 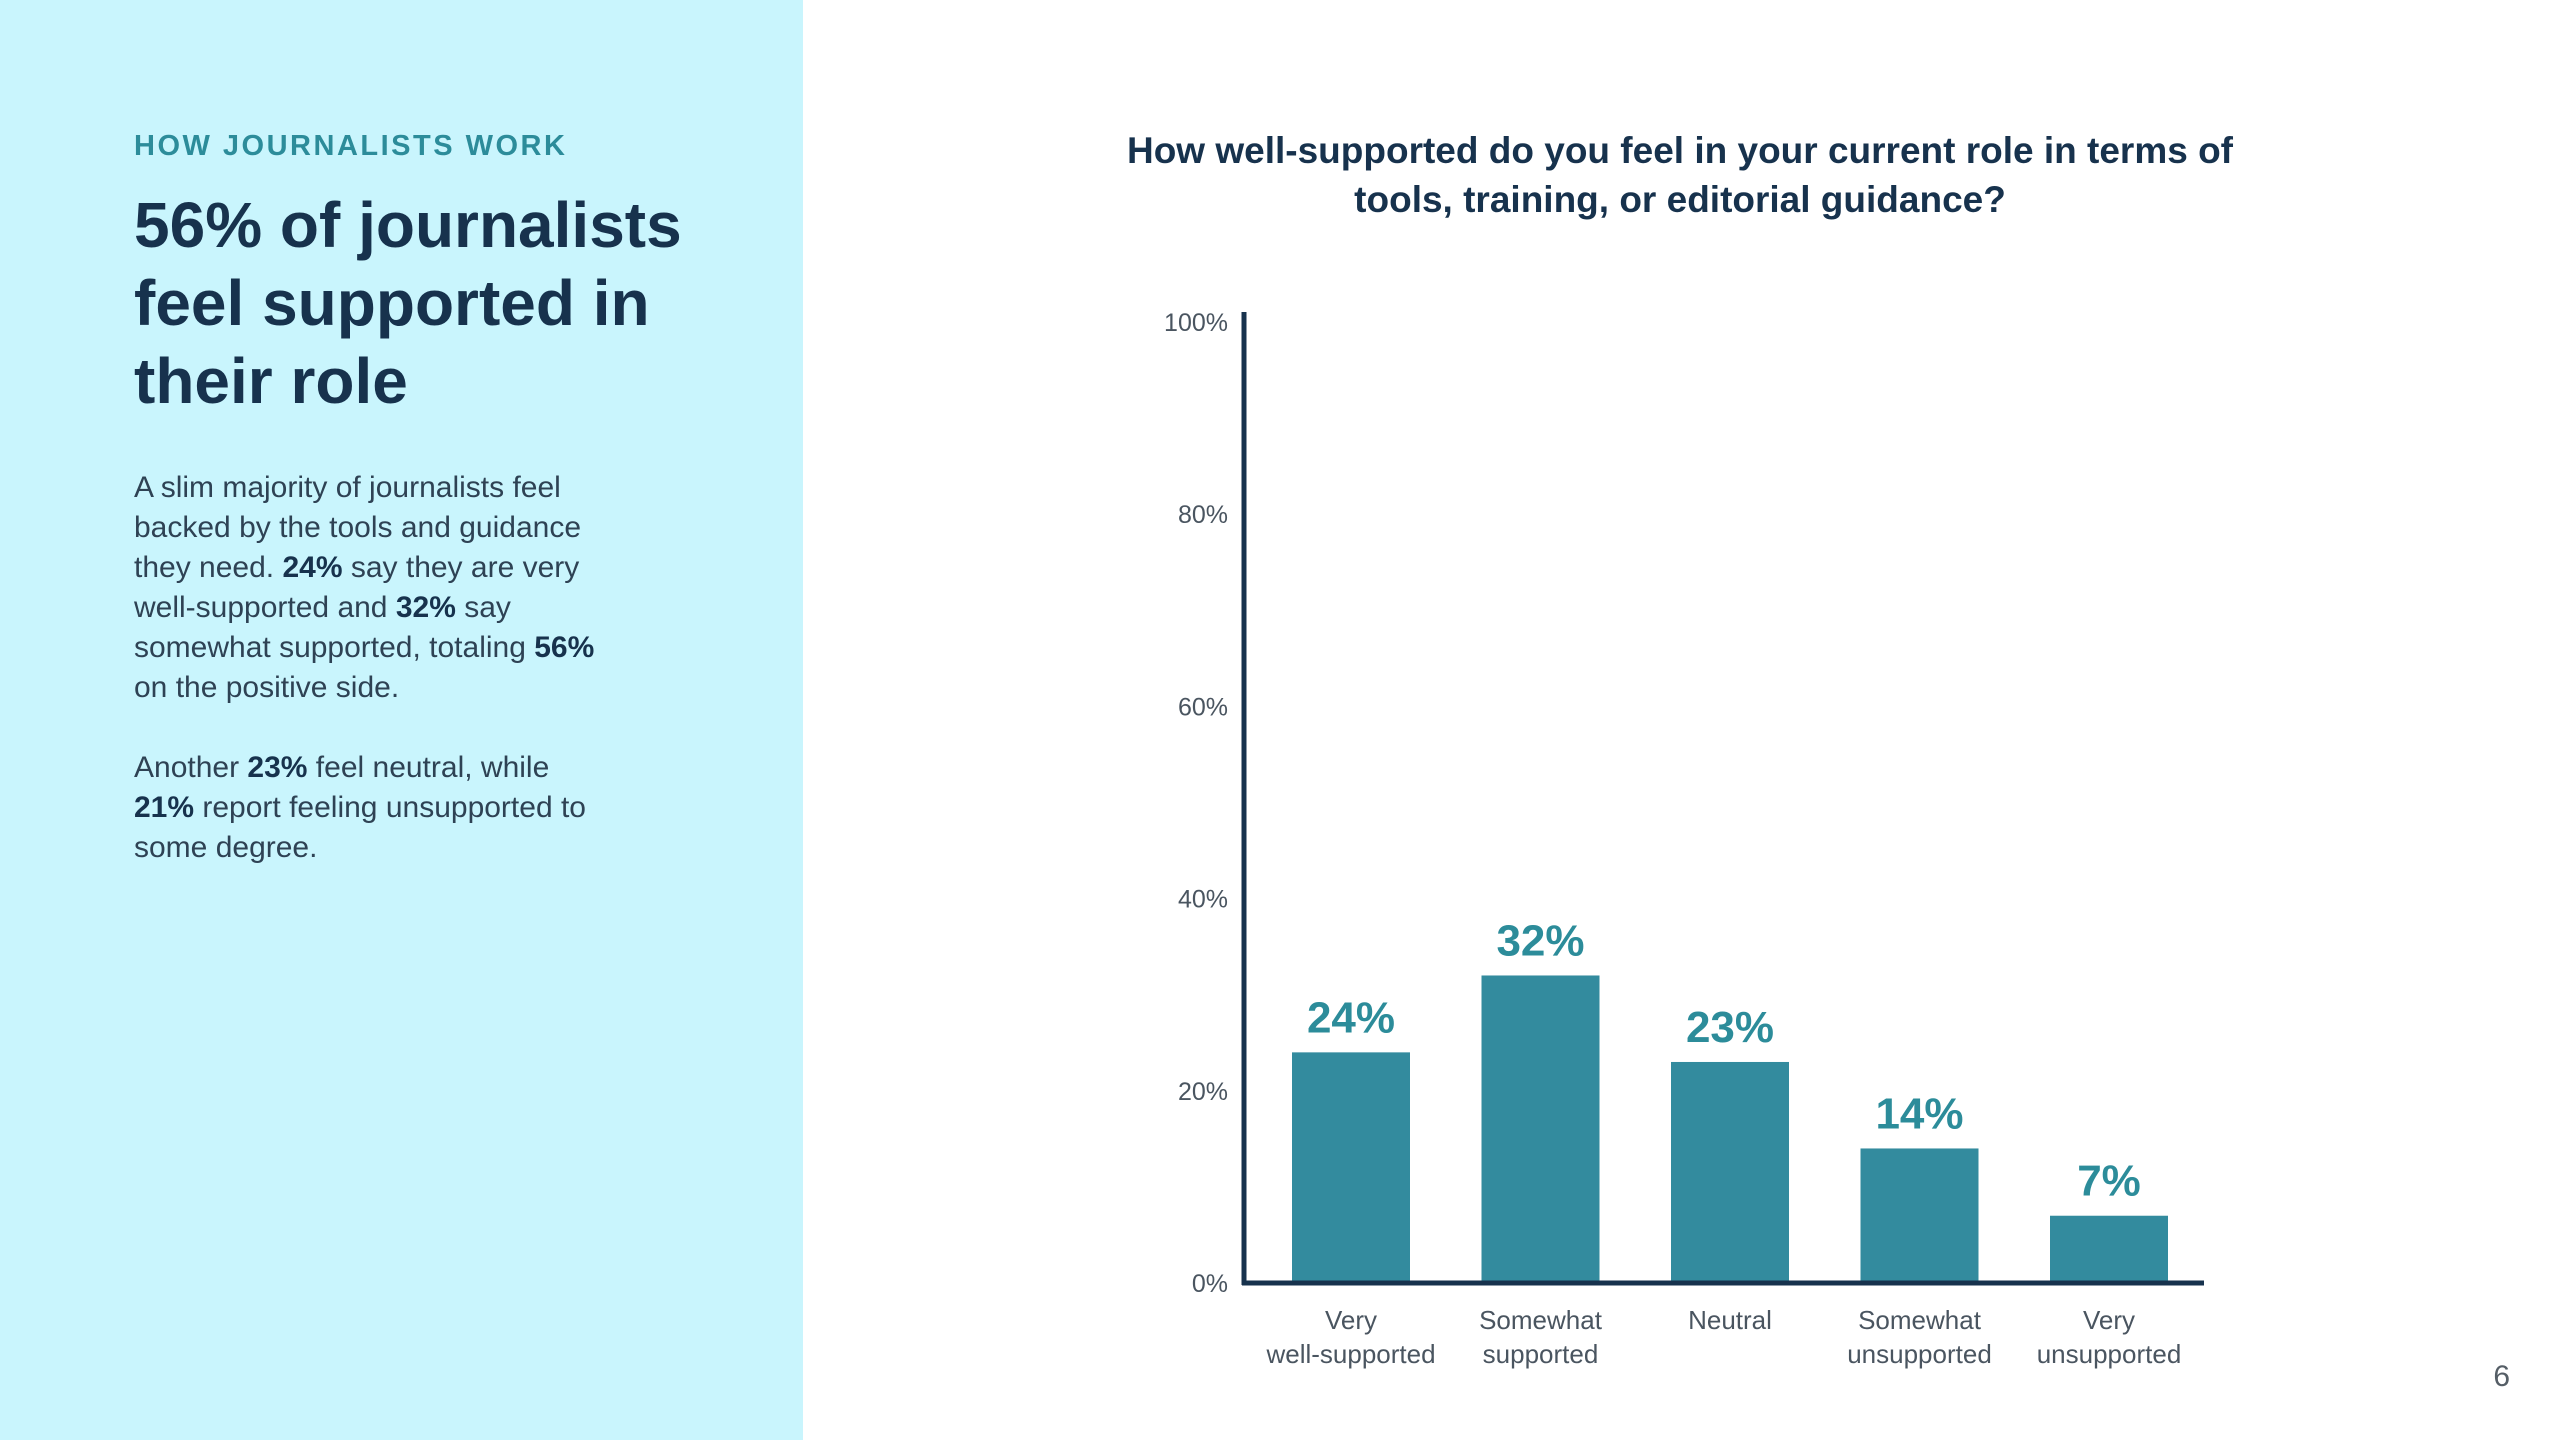 I want to click on y-tick-label: 60%, so click(x=1203, y=707).